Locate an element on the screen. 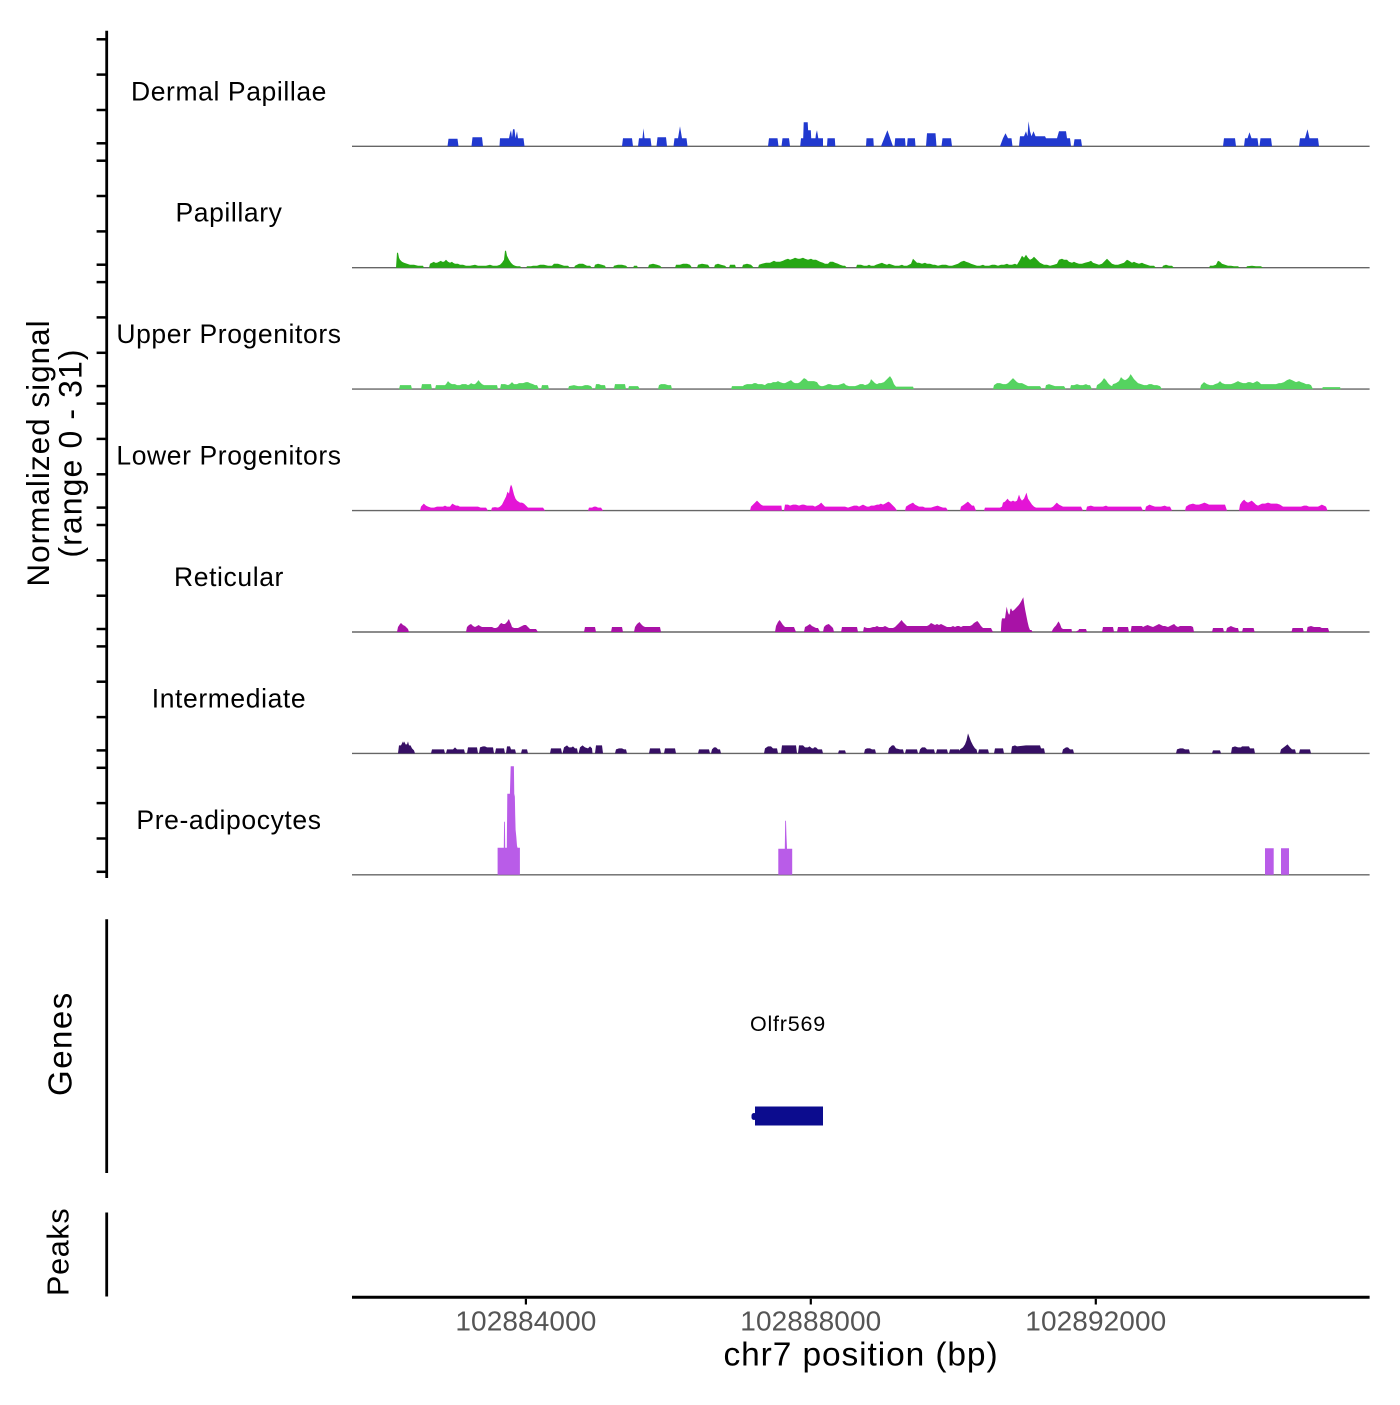 The width and height of the screenshot is (1400, 1405). svg-text: Pre-adipocytes is located at coordinates (228, 820).